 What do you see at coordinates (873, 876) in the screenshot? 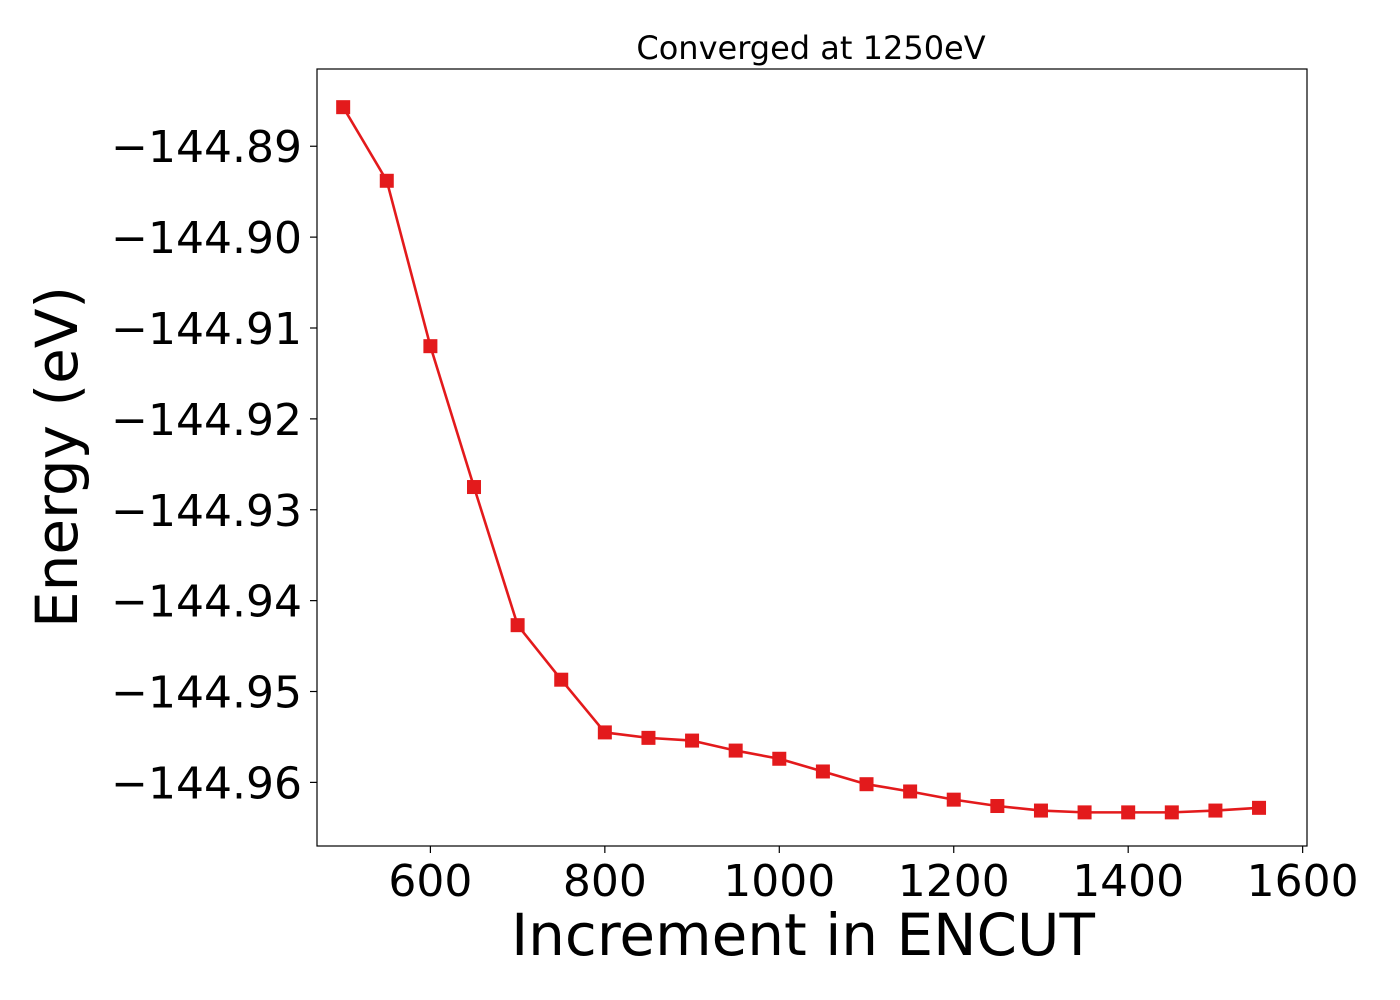
I see `x-axis: 600 800 1000 1200 1400 1600` at bounding box center [873, 876].